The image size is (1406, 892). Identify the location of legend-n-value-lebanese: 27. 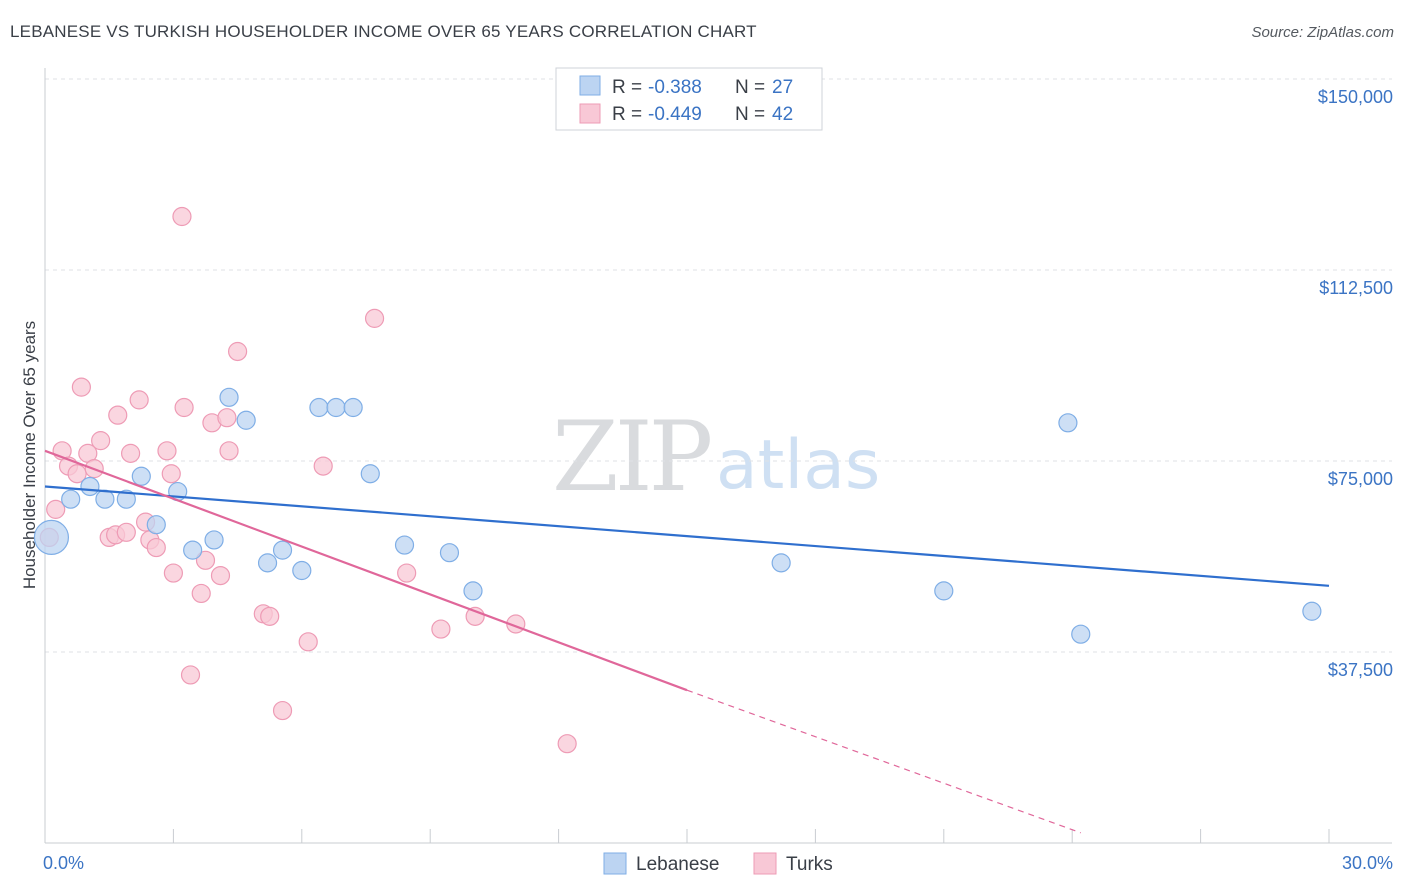
(782, 87).